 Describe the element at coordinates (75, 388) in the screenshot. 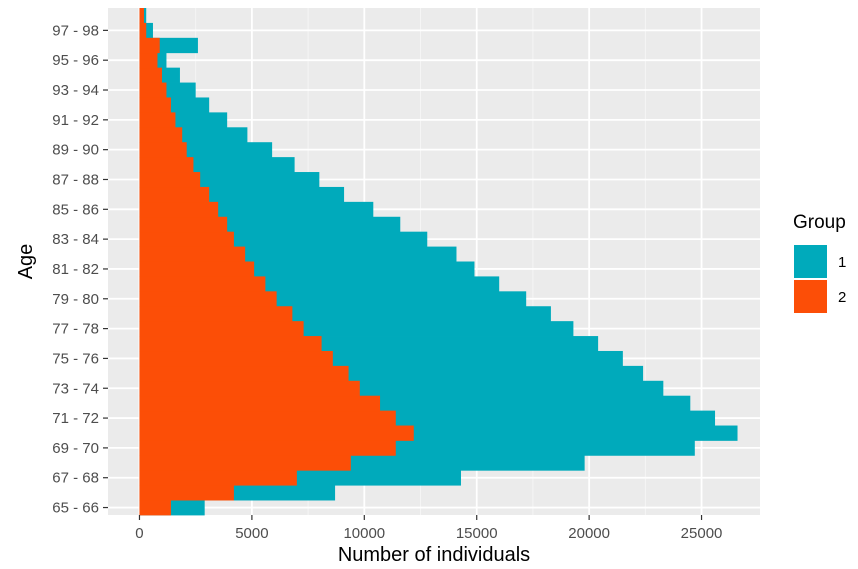

I see `y-tick-label: 73 - 74` at that location.